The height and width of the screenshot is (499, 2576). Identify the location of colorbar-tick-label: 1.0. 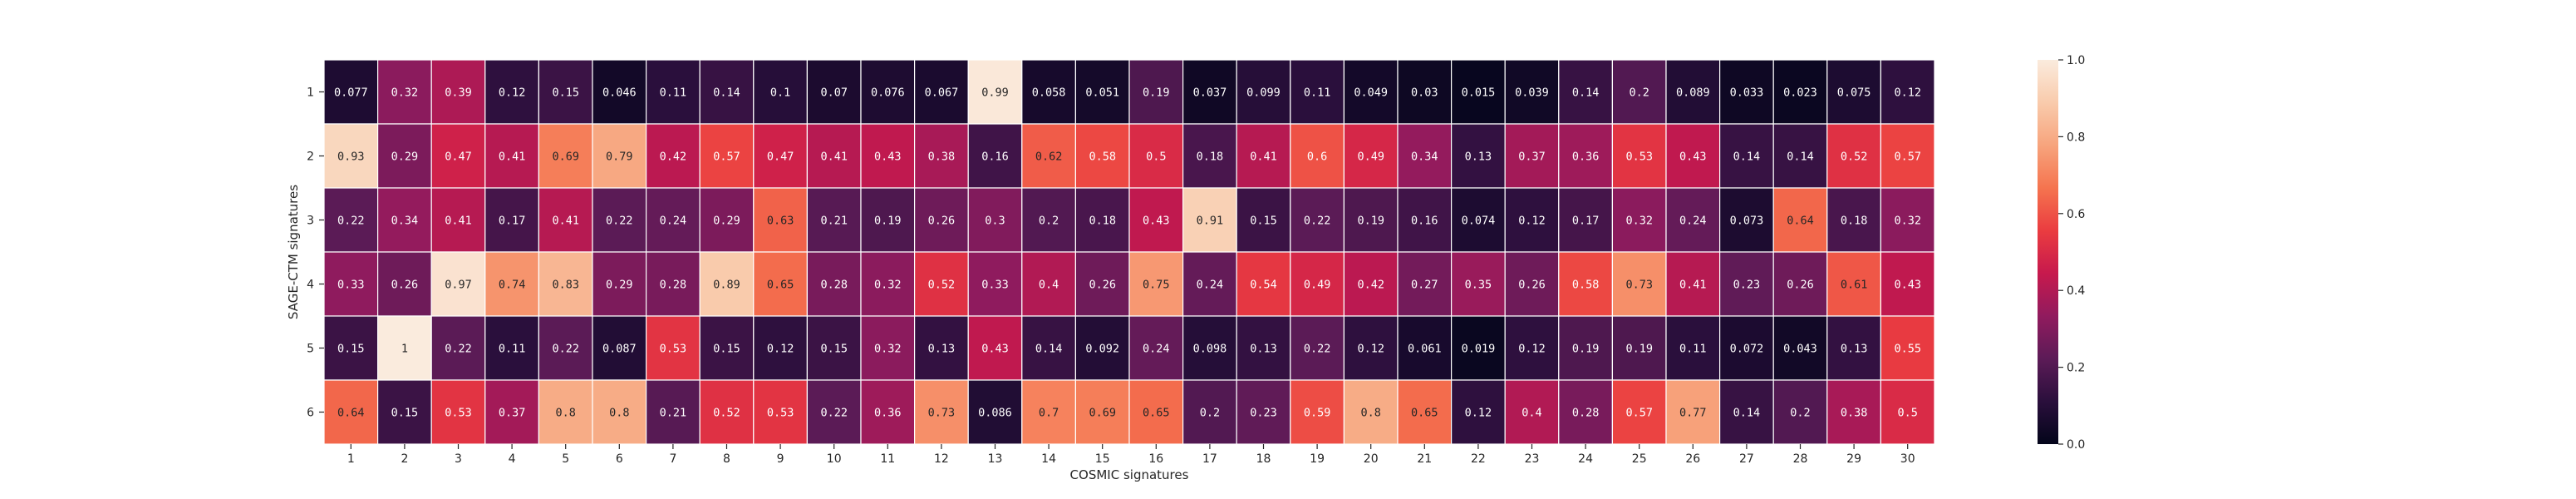
(2076, 61).